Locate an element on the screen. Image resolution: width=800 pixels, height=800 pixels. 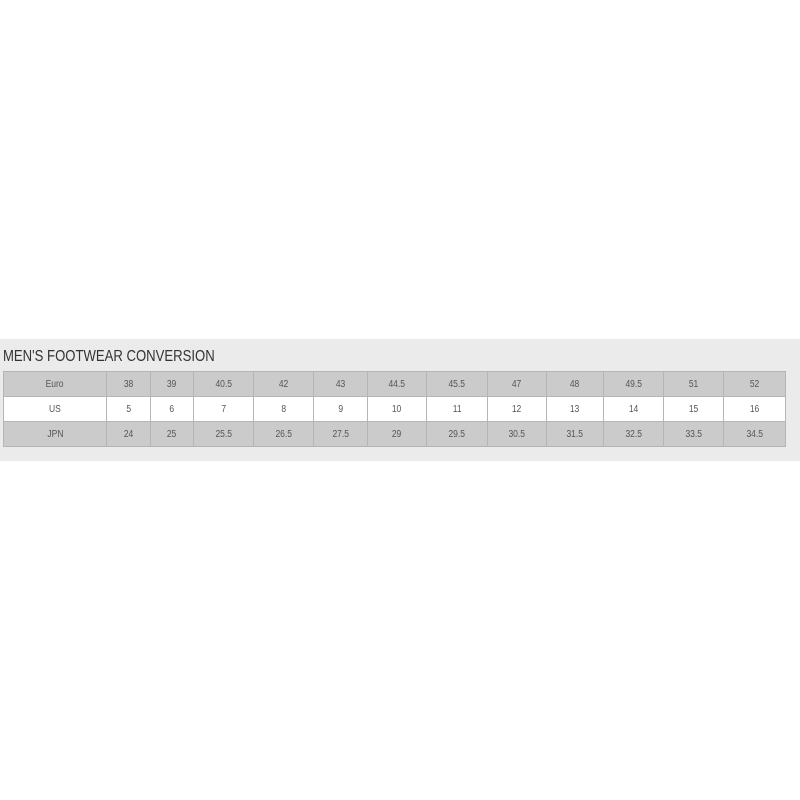
table-cell: 24 is located at coordinates (128, 434).